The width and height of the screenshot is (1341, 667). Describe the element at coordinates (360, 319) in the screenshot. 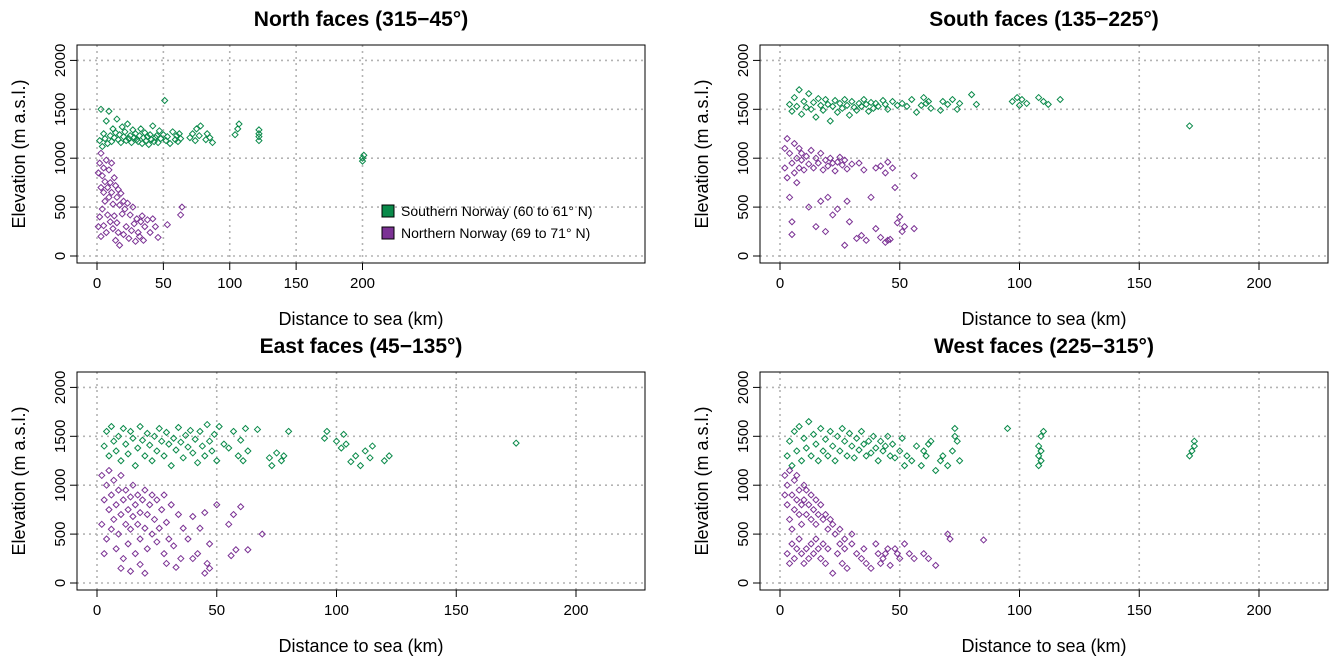

I see `x-axis-label: Distance to sea (km)` at that location.